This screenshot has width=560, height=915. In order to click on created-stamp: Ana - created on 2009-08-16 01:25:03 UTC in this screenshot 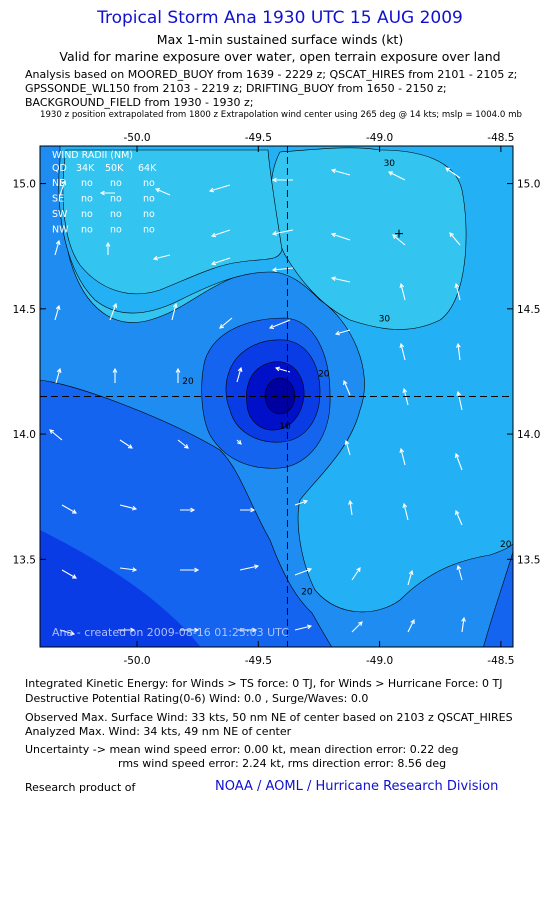, I will do `click(170, 632)`.